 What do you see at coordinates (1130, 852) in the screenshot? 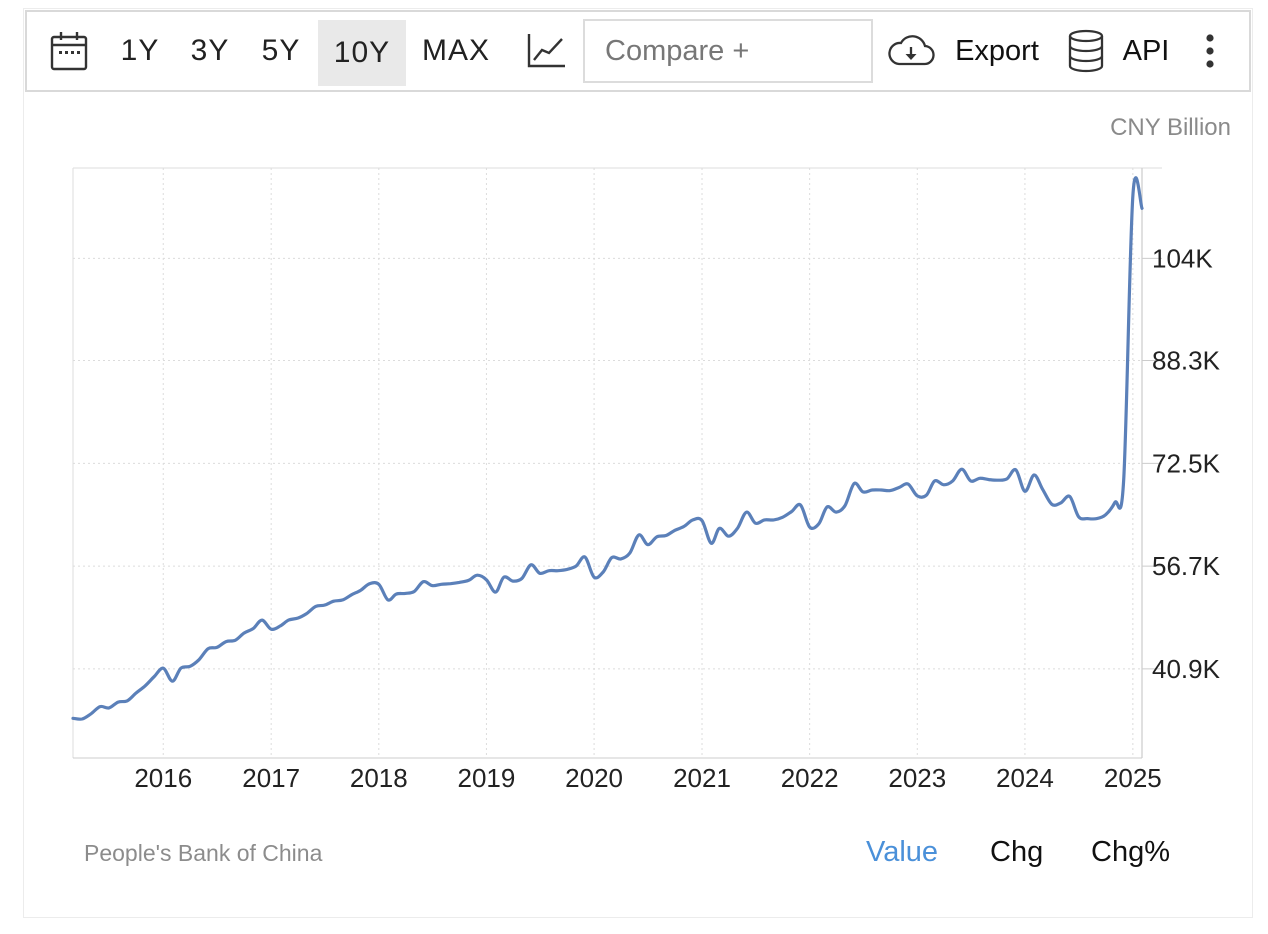
I see `mode-chg-pct-tab: Chg%` at bounding box center [1130, 852].